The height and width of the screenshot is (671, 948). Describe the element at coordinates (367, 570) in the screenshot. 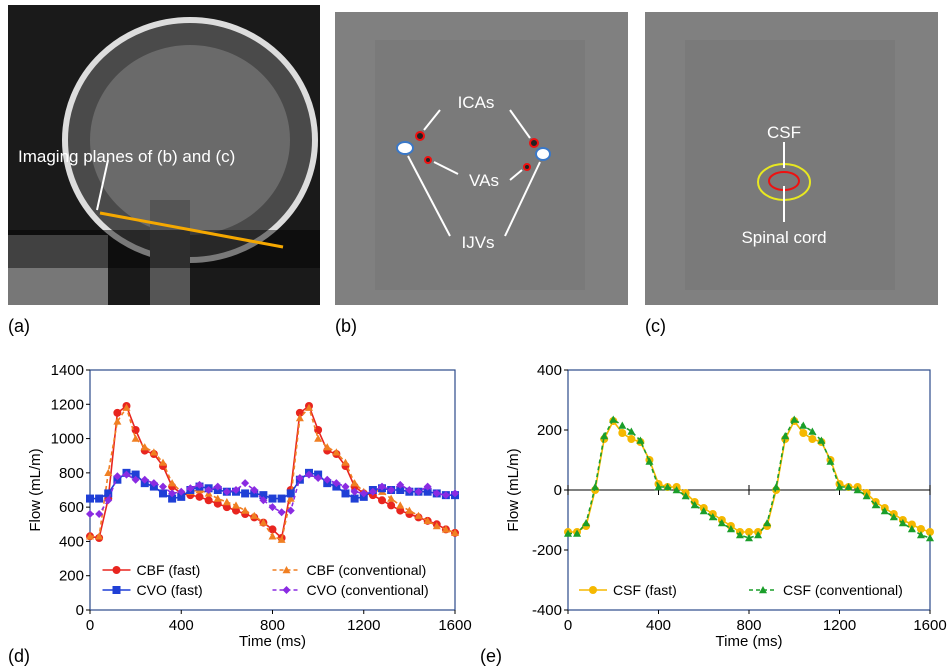

I see `legend-label: CBF (conventional)` at that location.